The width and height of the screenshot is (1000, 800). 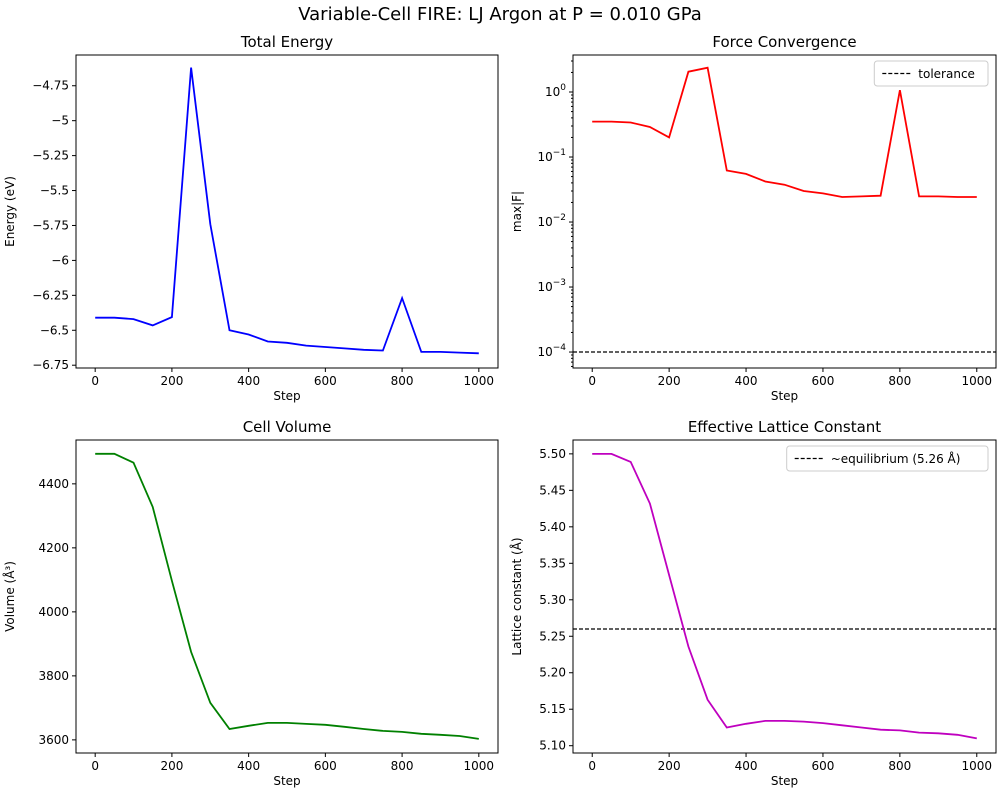 What do you see at coordinates (53, 484) in the screenshot?
I see `y-tick-label: 4400` at bounding box center [53, 484].